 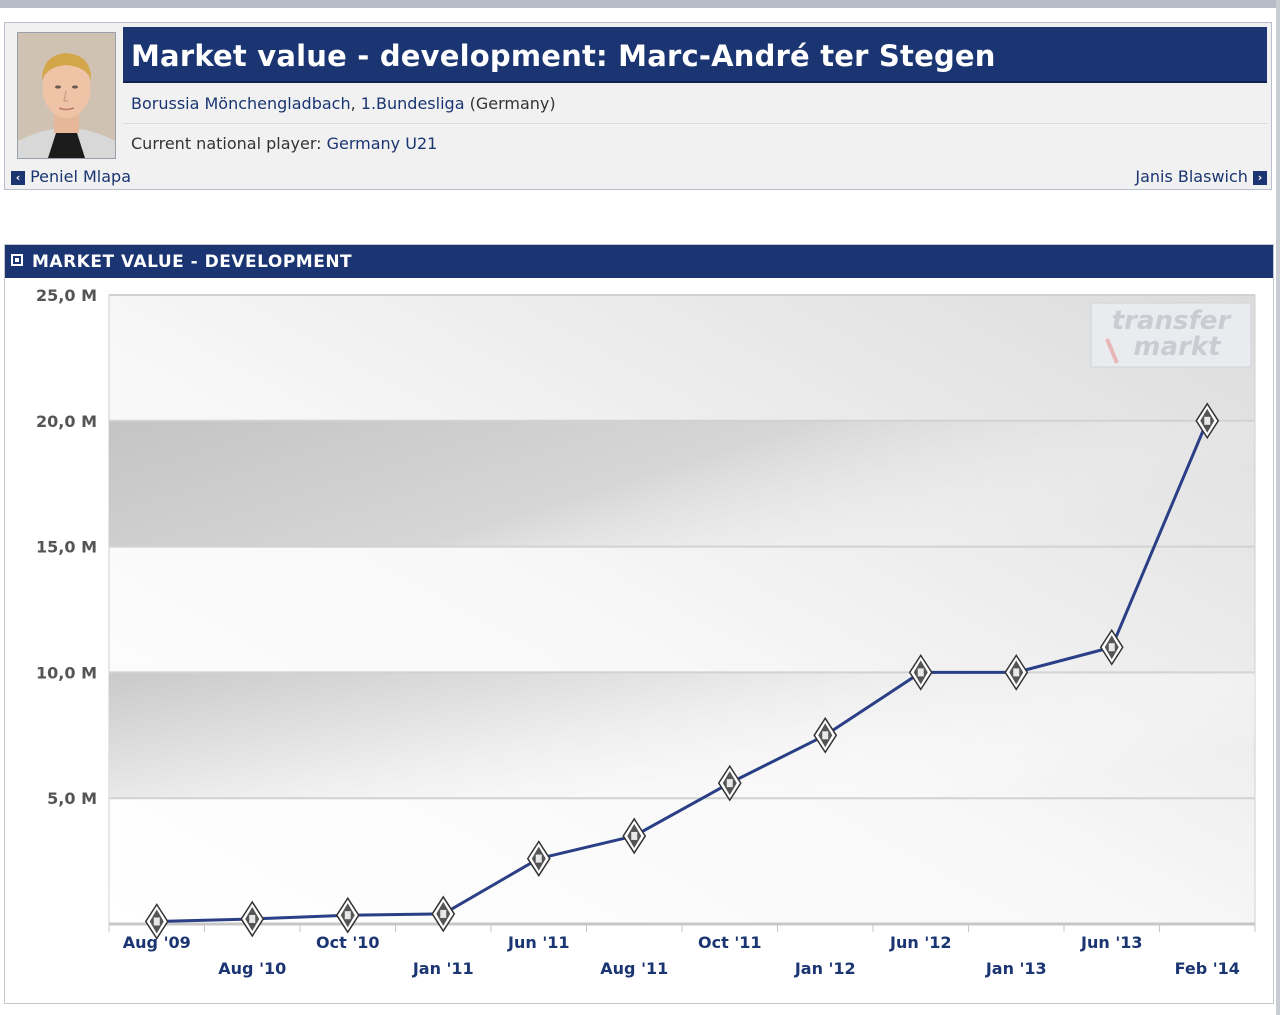 What do you see at coordinates (512, 103) in the screenshot?
I see `country-text: (Germany)` at bounding box center [512, 103].